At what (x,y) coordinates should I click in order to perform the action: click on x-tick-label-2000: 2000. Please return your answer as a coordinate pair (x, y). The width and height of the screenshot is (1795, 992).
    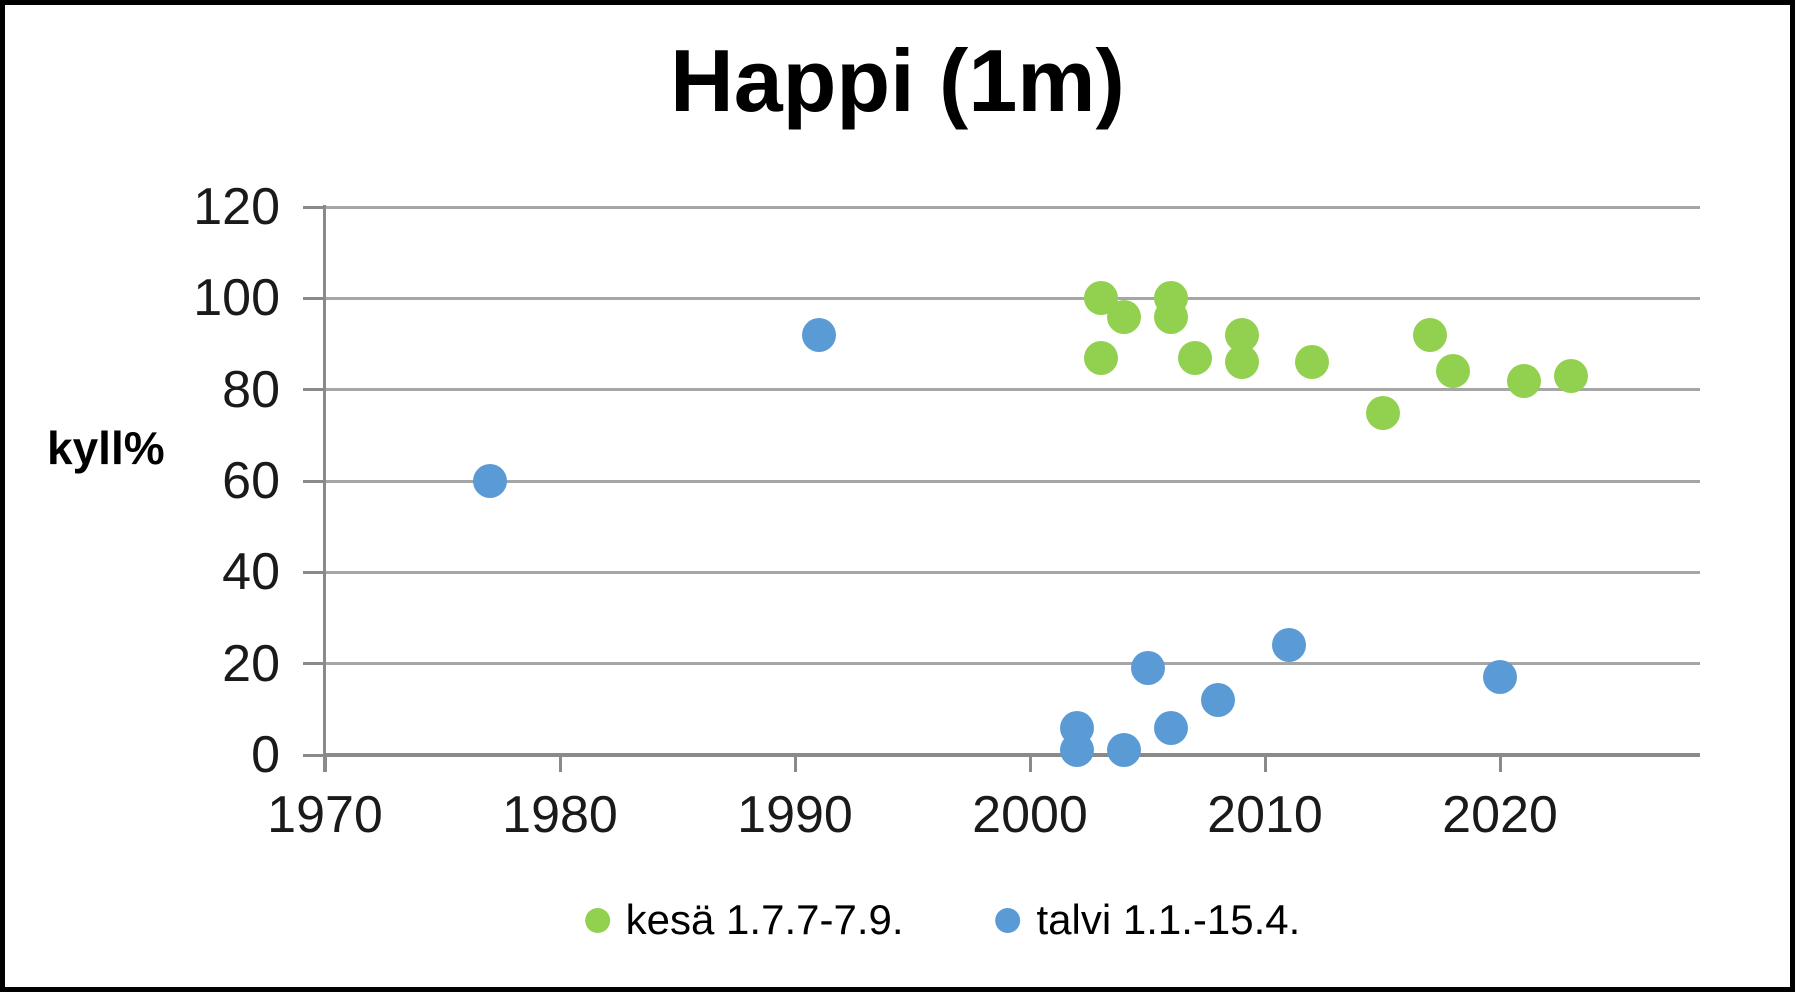
    Looking at the image, I should click on (1030, 815).